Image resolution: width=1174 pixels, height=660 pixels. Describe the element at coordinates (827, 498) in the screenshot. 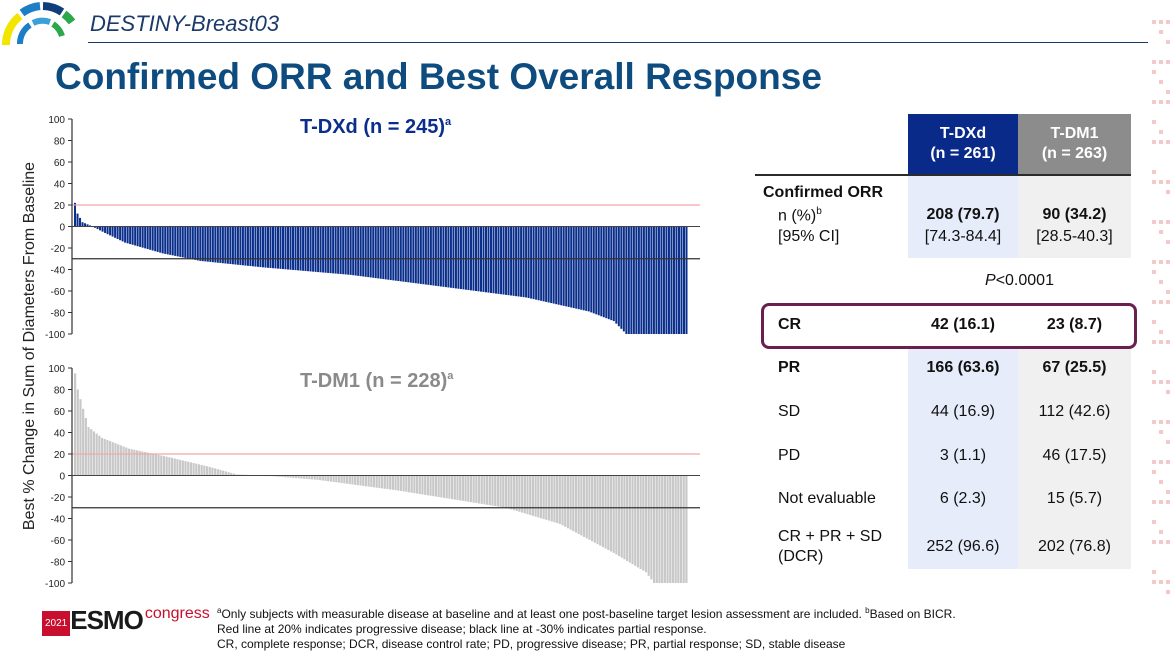

I see `ne-label: Not evaluable` at that location.